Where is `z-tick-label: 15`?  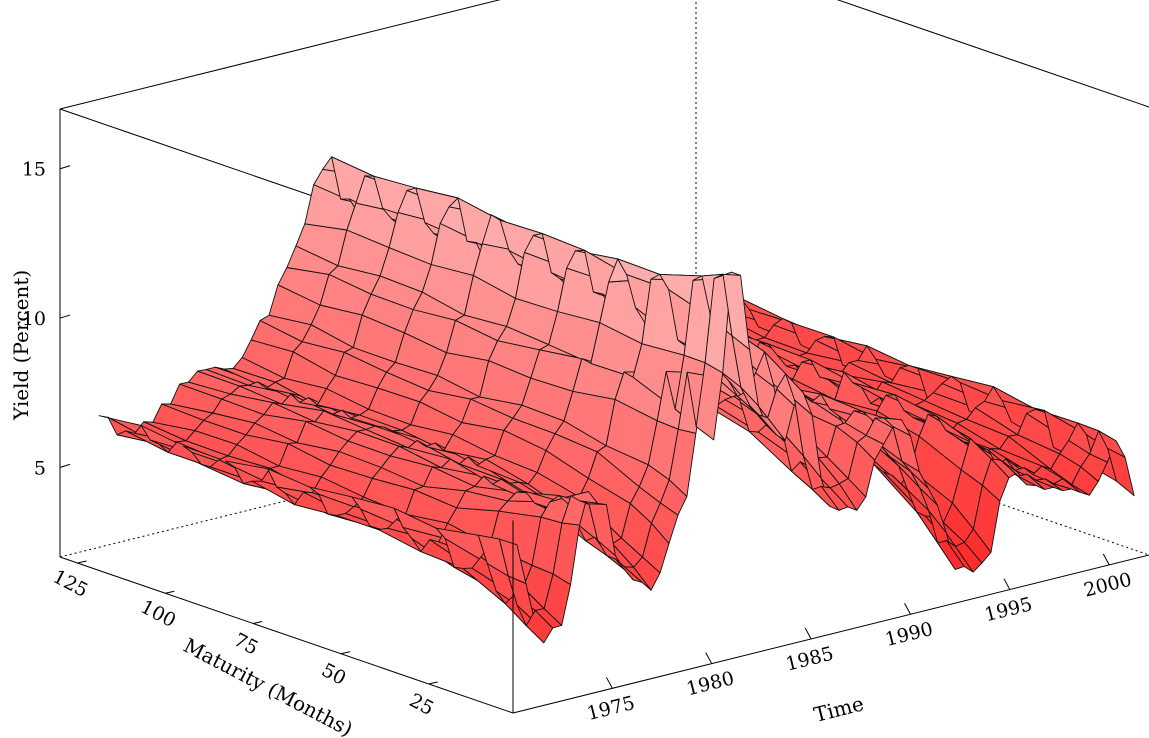 z-tick-label: 15 is located at coordinates (34, 170).